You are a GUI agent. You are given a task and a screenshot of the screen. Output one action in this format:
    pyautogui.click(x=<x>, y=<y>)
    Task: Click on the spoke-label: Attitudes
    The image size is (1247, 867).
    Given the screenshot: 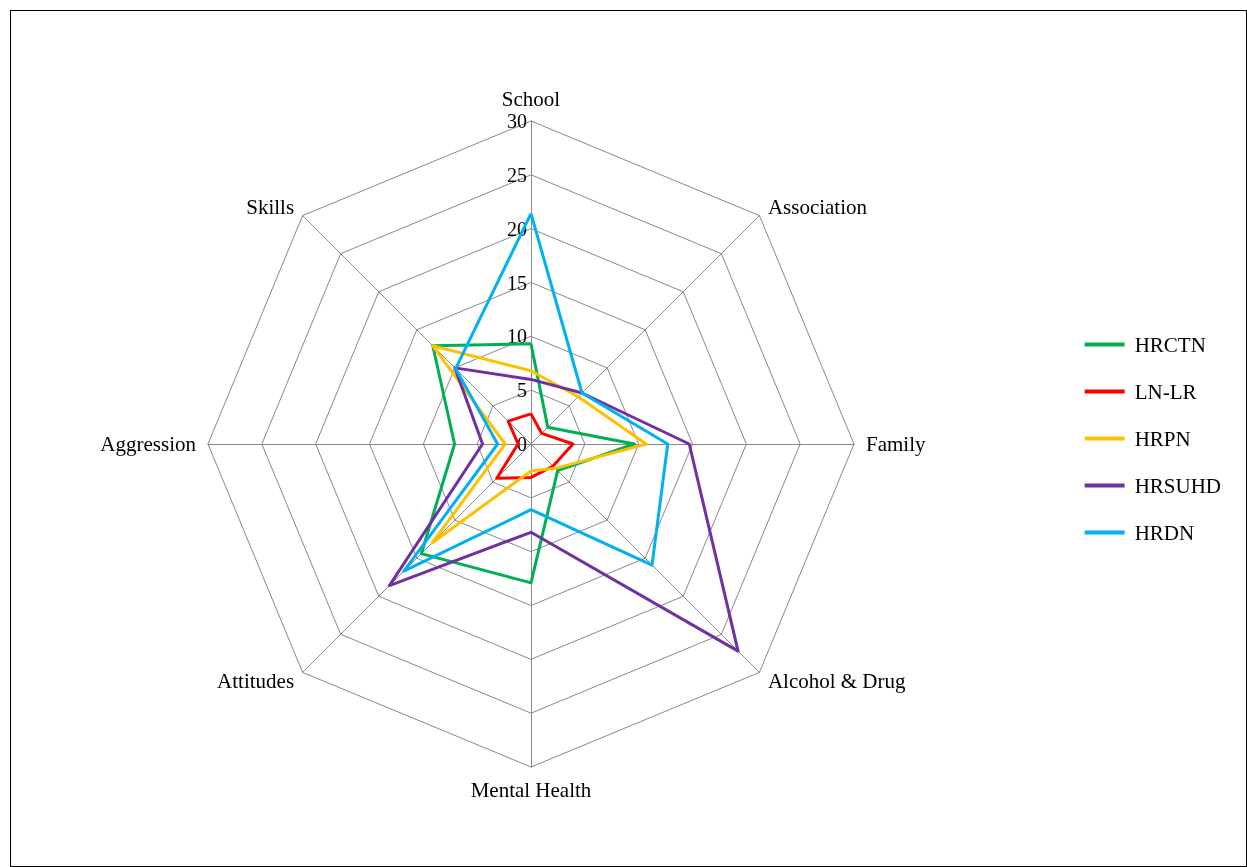 What is the action you would take?
    pyautogui.click(x=256, y=680)
    